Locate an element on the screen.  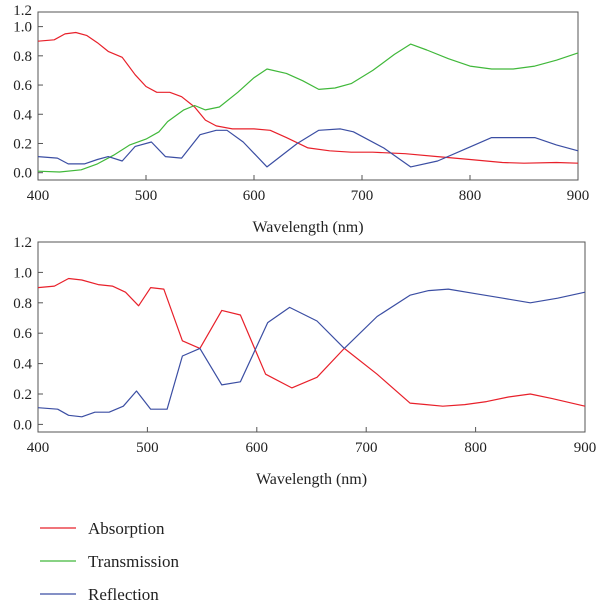
legend-label-transmission: Transmission is located at coordinates (134, 561).